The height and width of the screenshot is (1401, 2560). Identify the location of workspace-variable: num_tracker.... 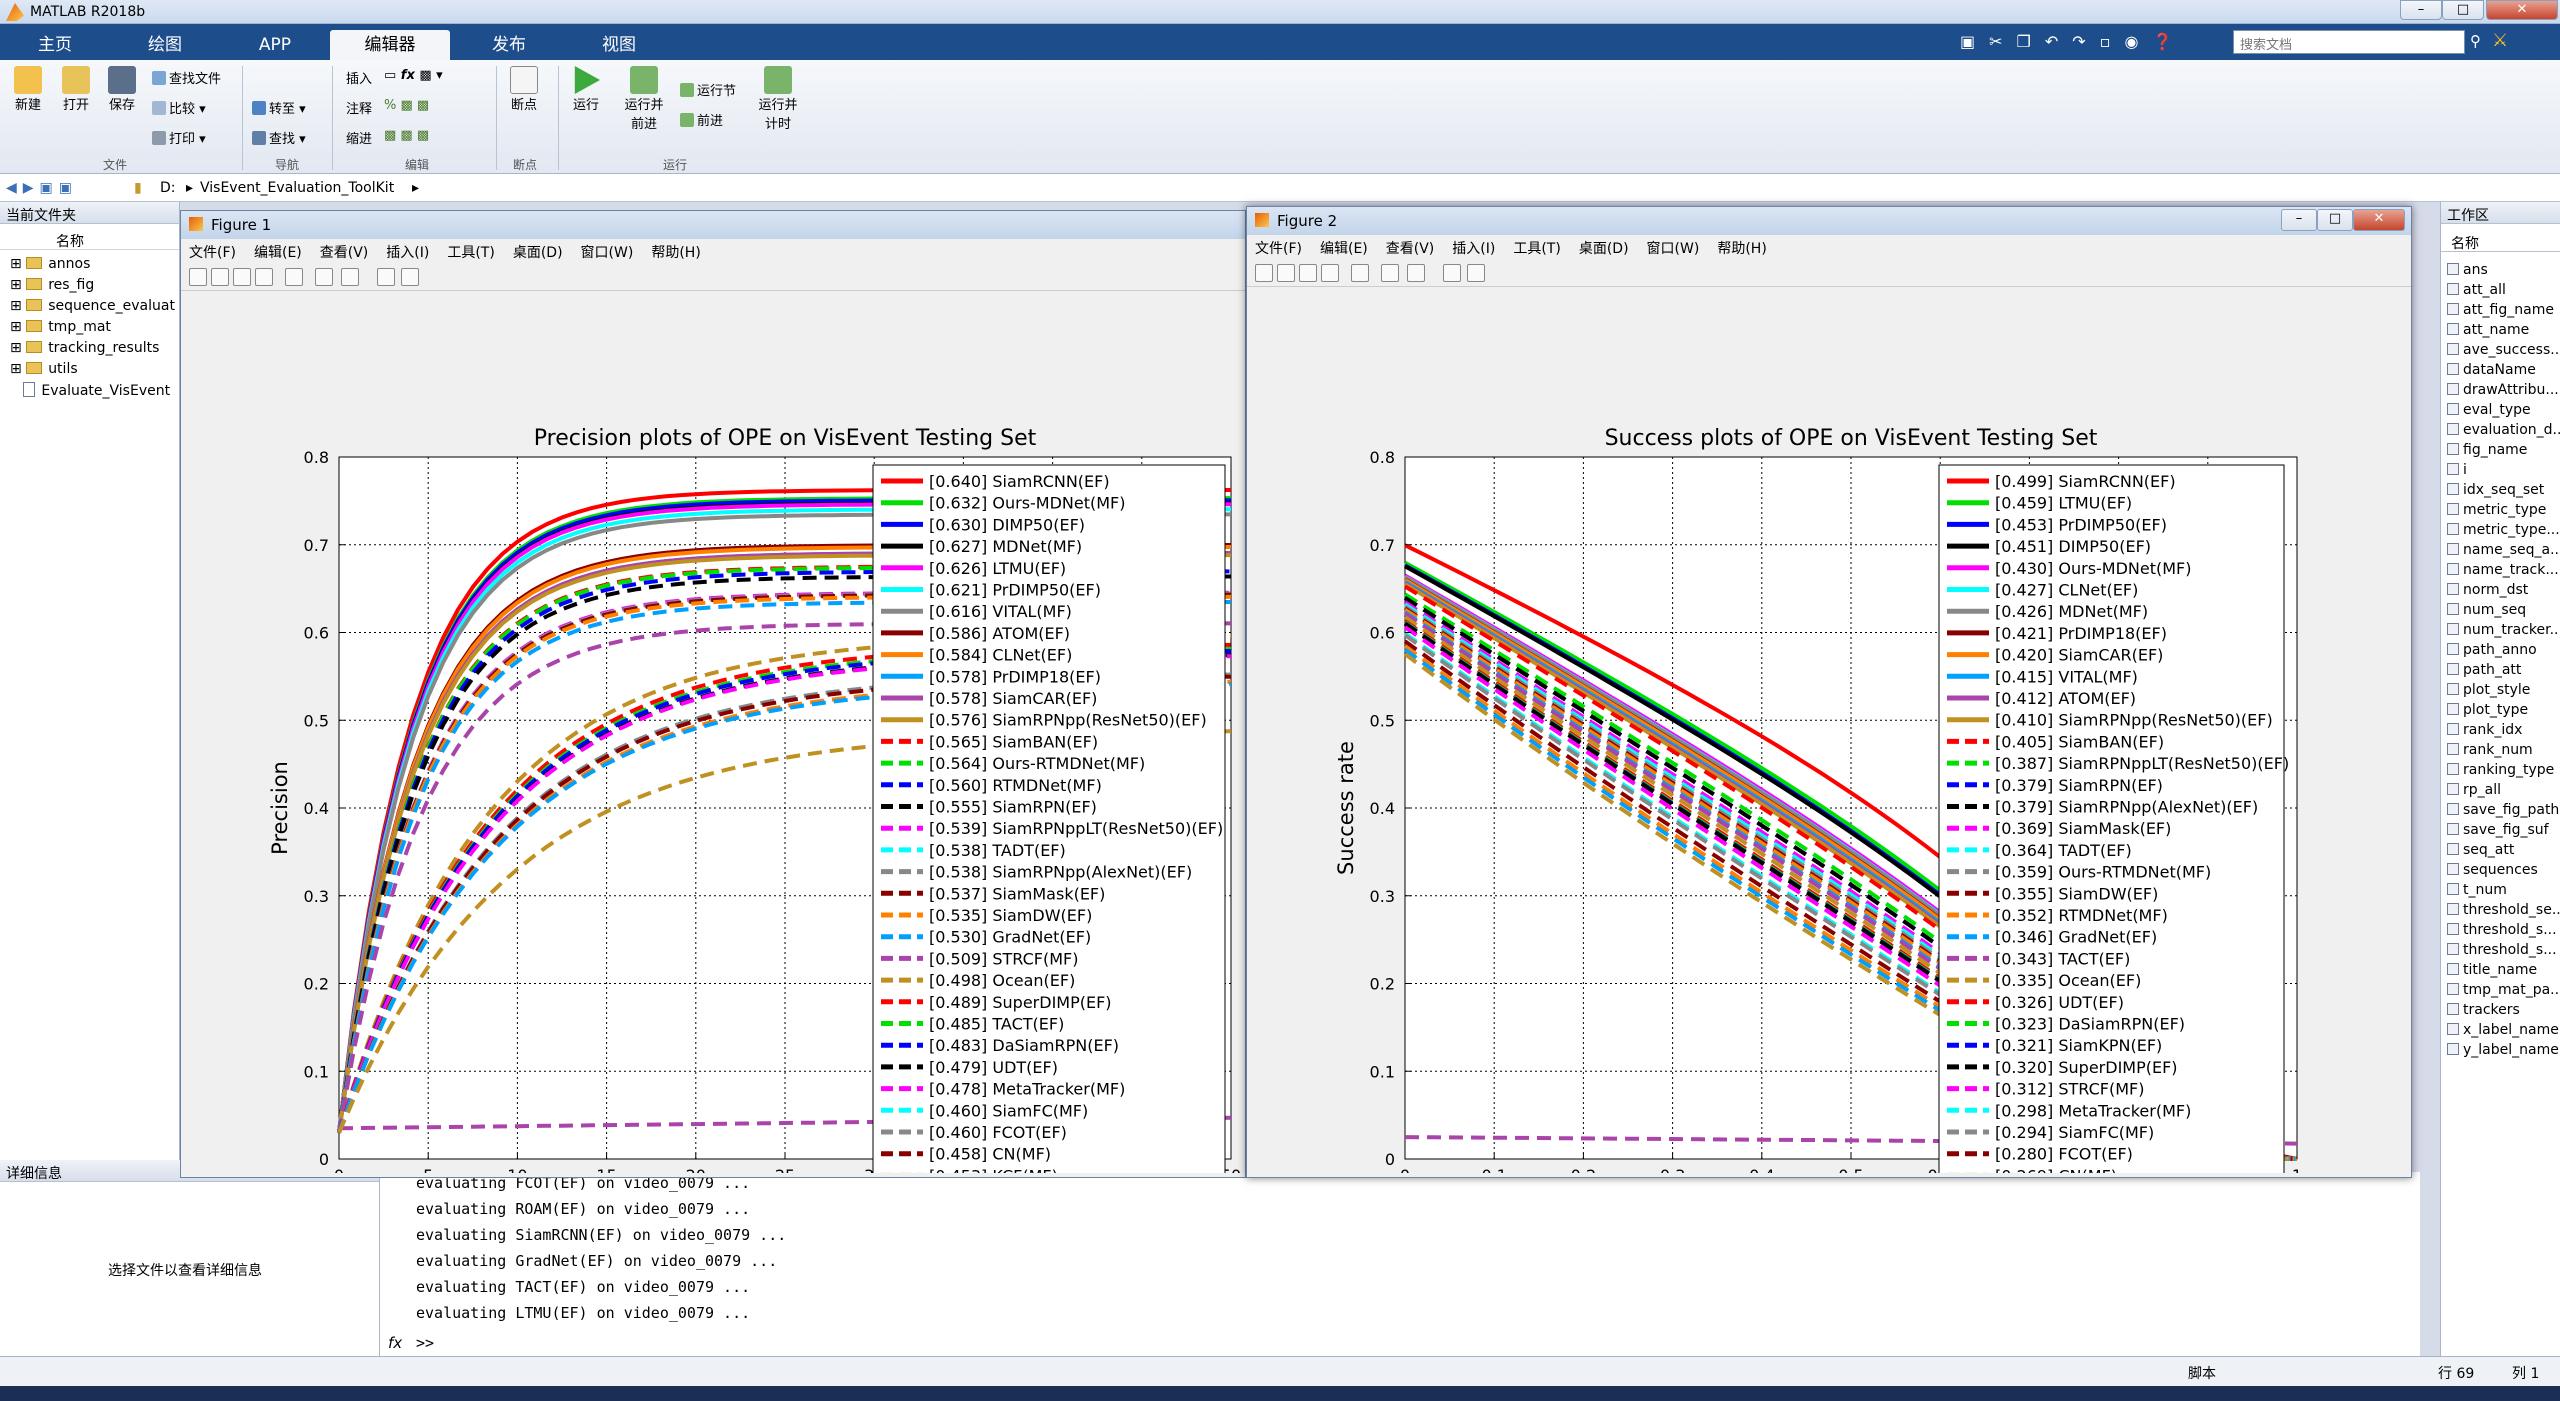
(2503, 630).